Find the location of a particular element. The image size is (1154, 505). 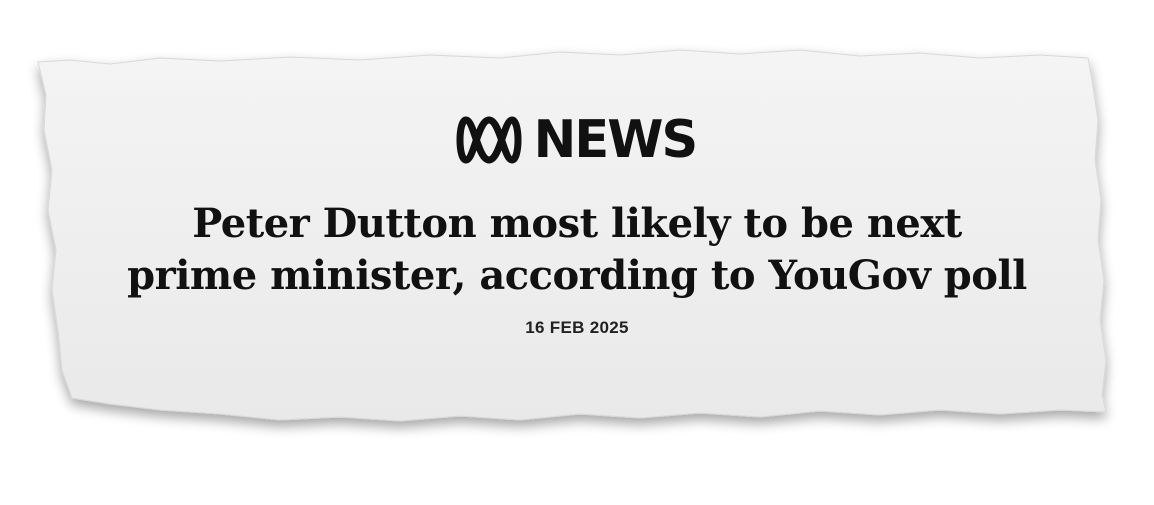

abc-lissajous-icon is located at coordinates (489, 140).